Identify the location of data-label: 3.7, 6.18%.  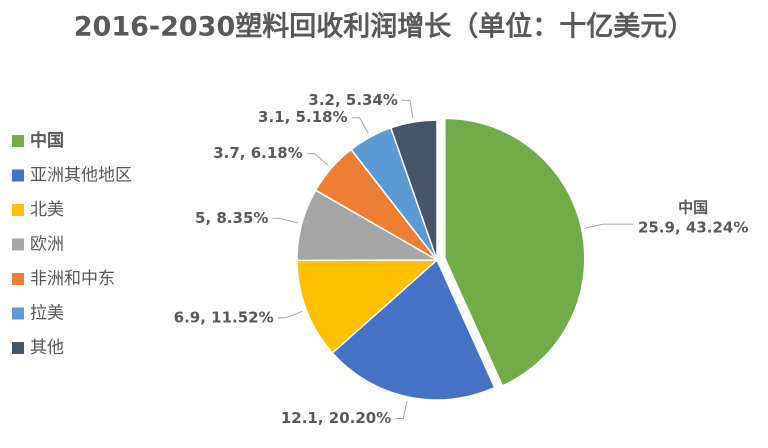
(258, 153).